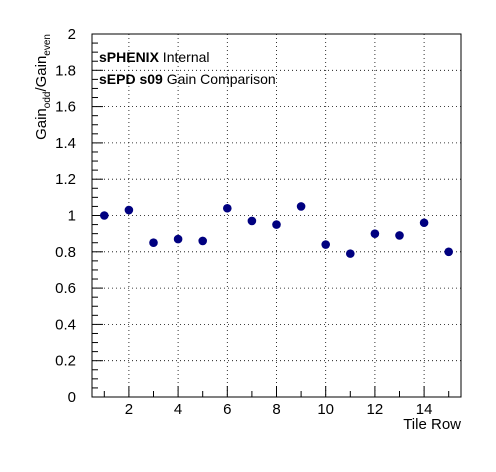 The width and height of the screenshot is (496, 472). I want to click on y-axis-label: Gainodd/Gaineven, so click(43, 87).